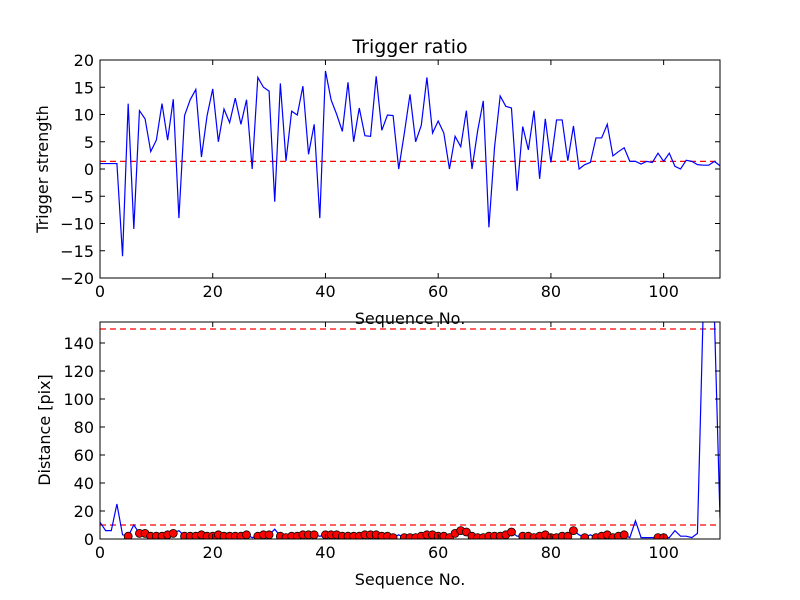  Describe the element at coordinates (42, 169) in the screenshot. I see `y-axis-label-top: Trigger strength` at that location.